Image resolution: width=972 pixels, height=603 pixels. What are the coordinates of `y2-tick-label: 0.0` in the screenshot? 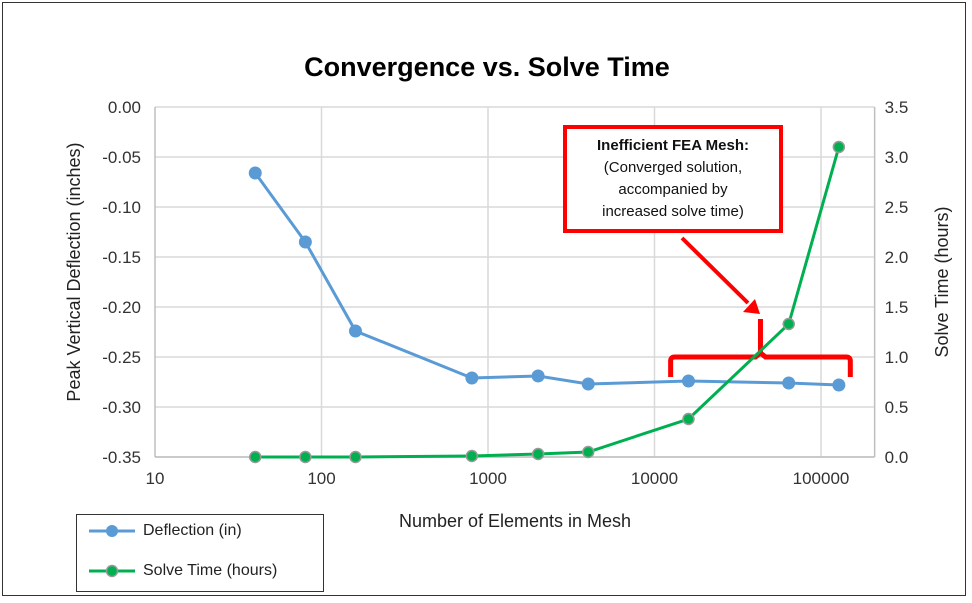 It's located at (897, 457).